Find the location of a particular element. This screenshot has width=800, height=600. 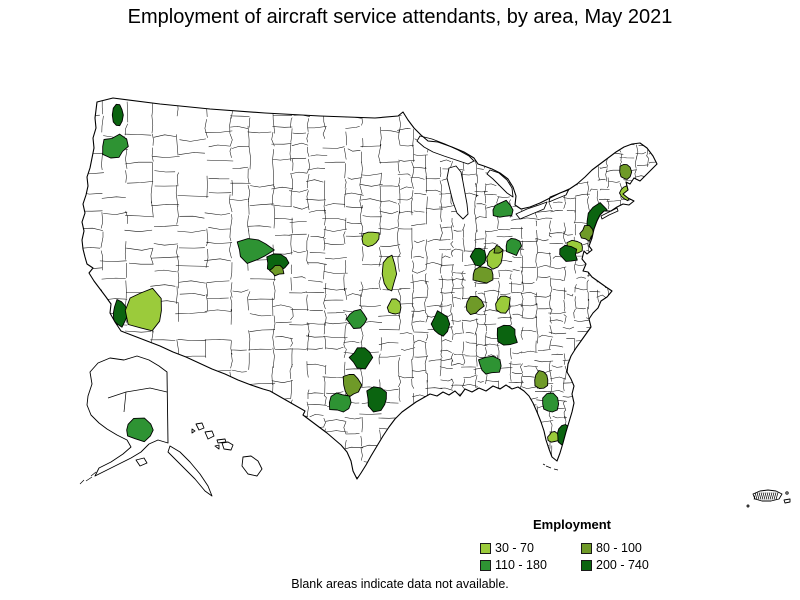

legend-swatch-bin3 is located at coordinates (485, 565).